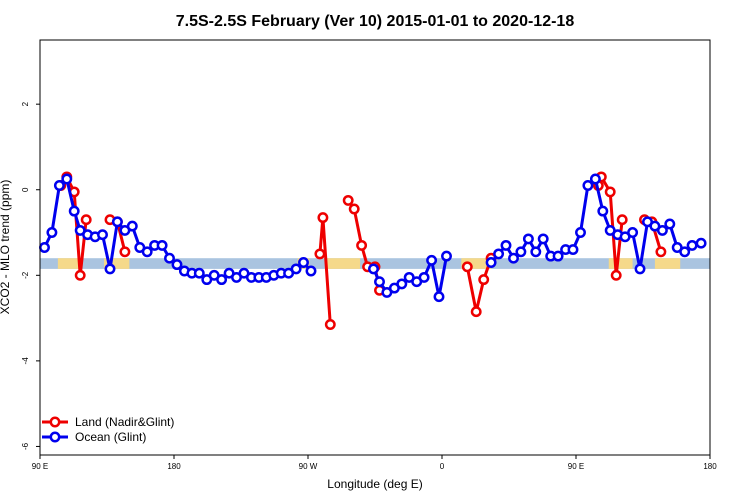 The image size is (750, 500). What do you see at coordinates (374, 484) in the screenshot?
I see `x-axis-label: Longitude (deg E)` at bounding box center [374, 484].